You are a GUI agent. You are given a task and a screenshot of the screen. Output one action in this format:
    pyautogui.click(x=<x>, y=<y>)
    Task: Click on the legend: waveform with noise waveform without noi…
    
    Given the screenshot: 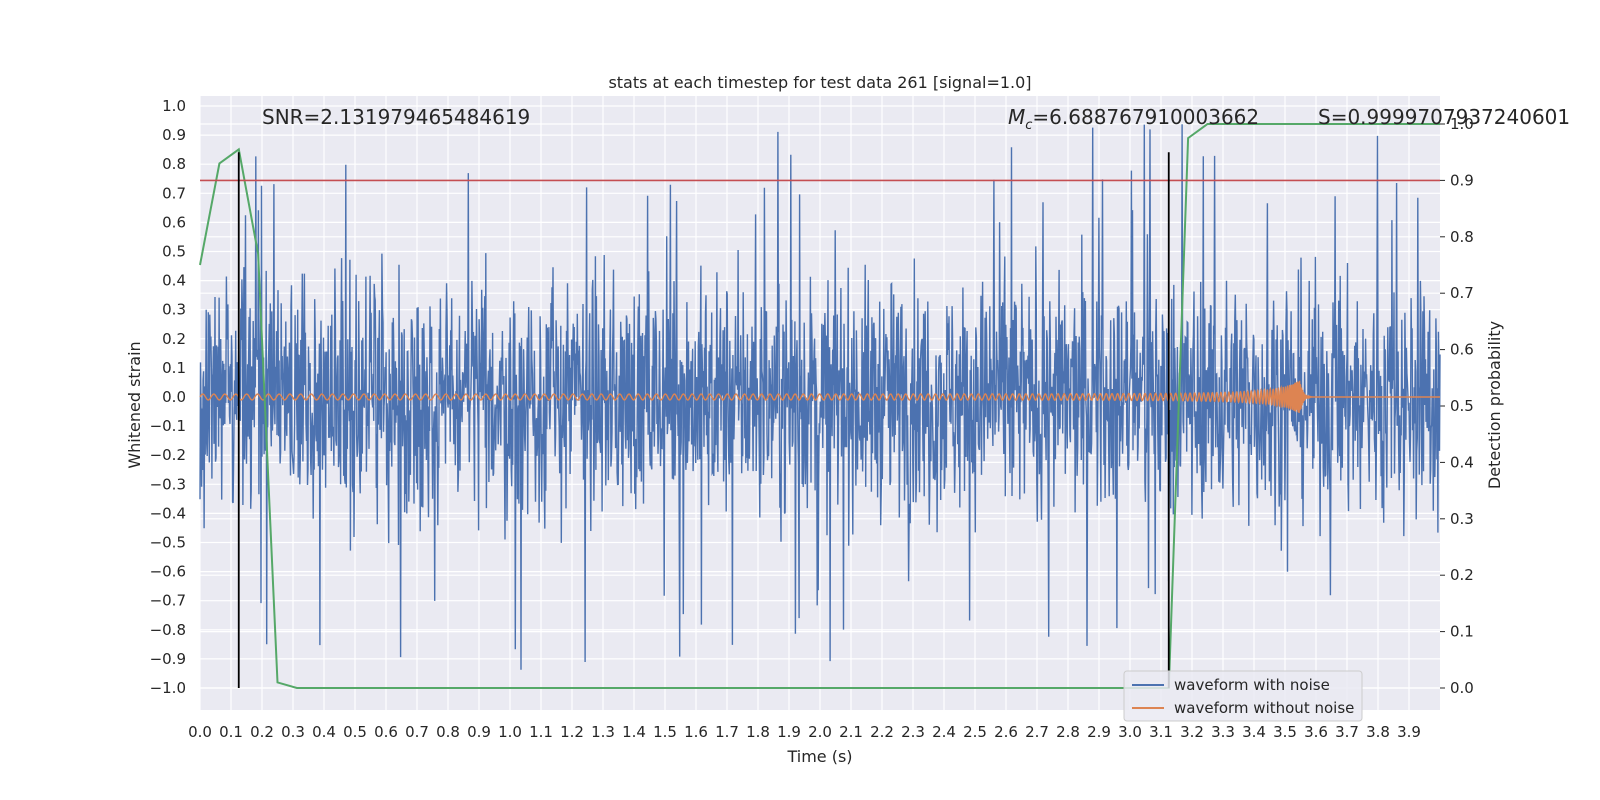 What is the action you would take?
    pyautogui.click(x=1243, y=696)
    